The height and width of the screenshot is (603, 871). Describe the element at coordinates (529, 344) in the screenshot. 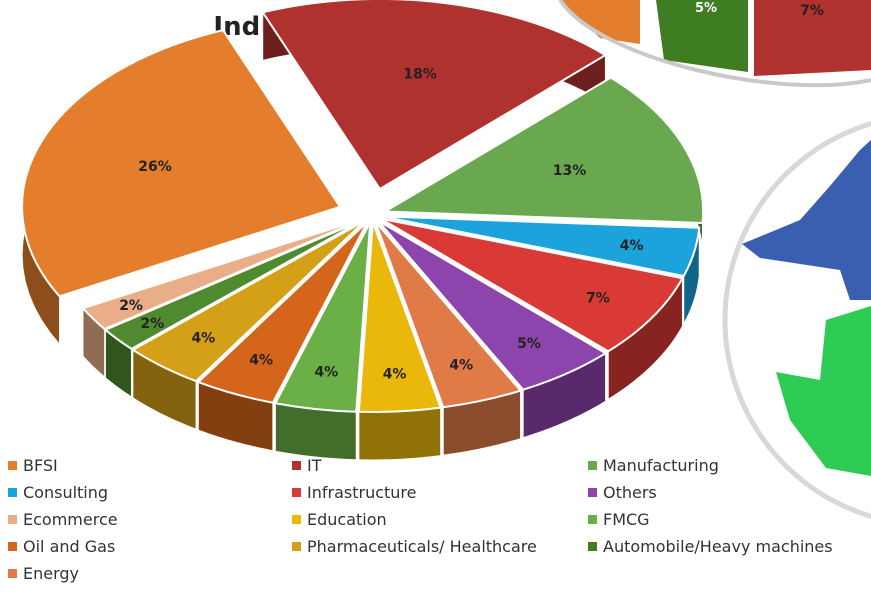

I see `slice-label: 5%` at that location.